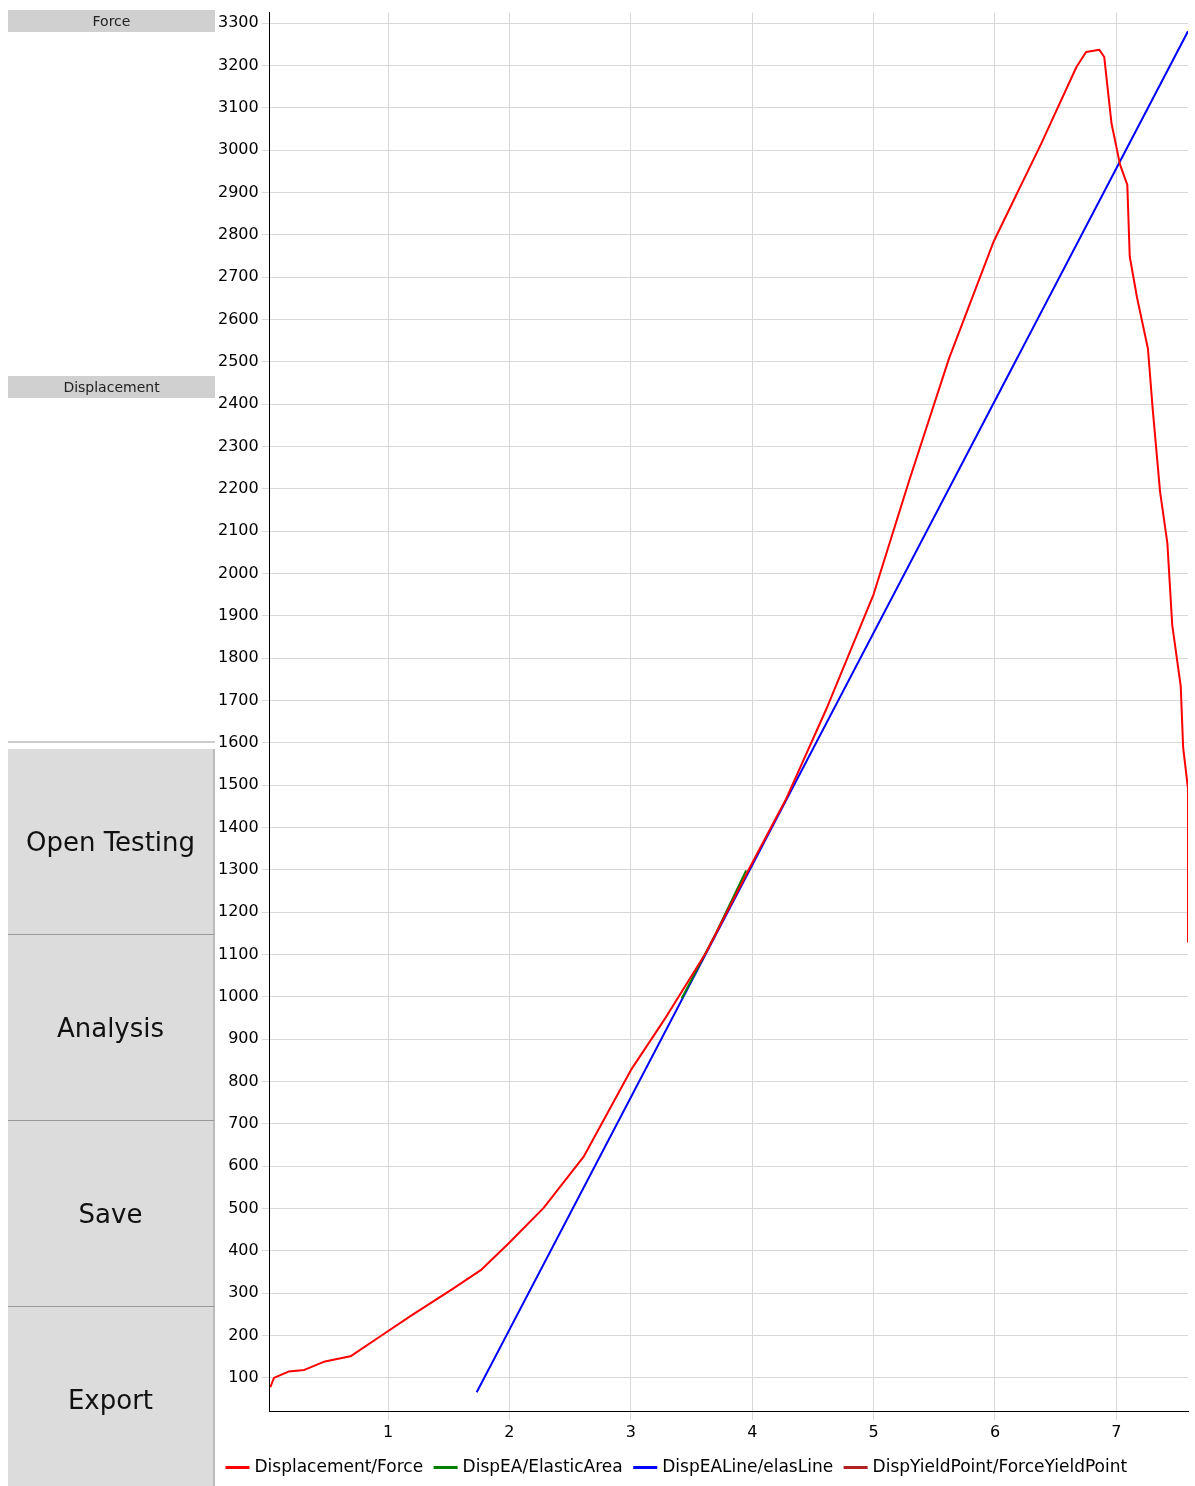 This screenshot has width=1195, height=1486. What do you see at coordinates (243, 1250) in the screenshot?
I see `y-tick-label: 400` at bounding box center [243, 1250].